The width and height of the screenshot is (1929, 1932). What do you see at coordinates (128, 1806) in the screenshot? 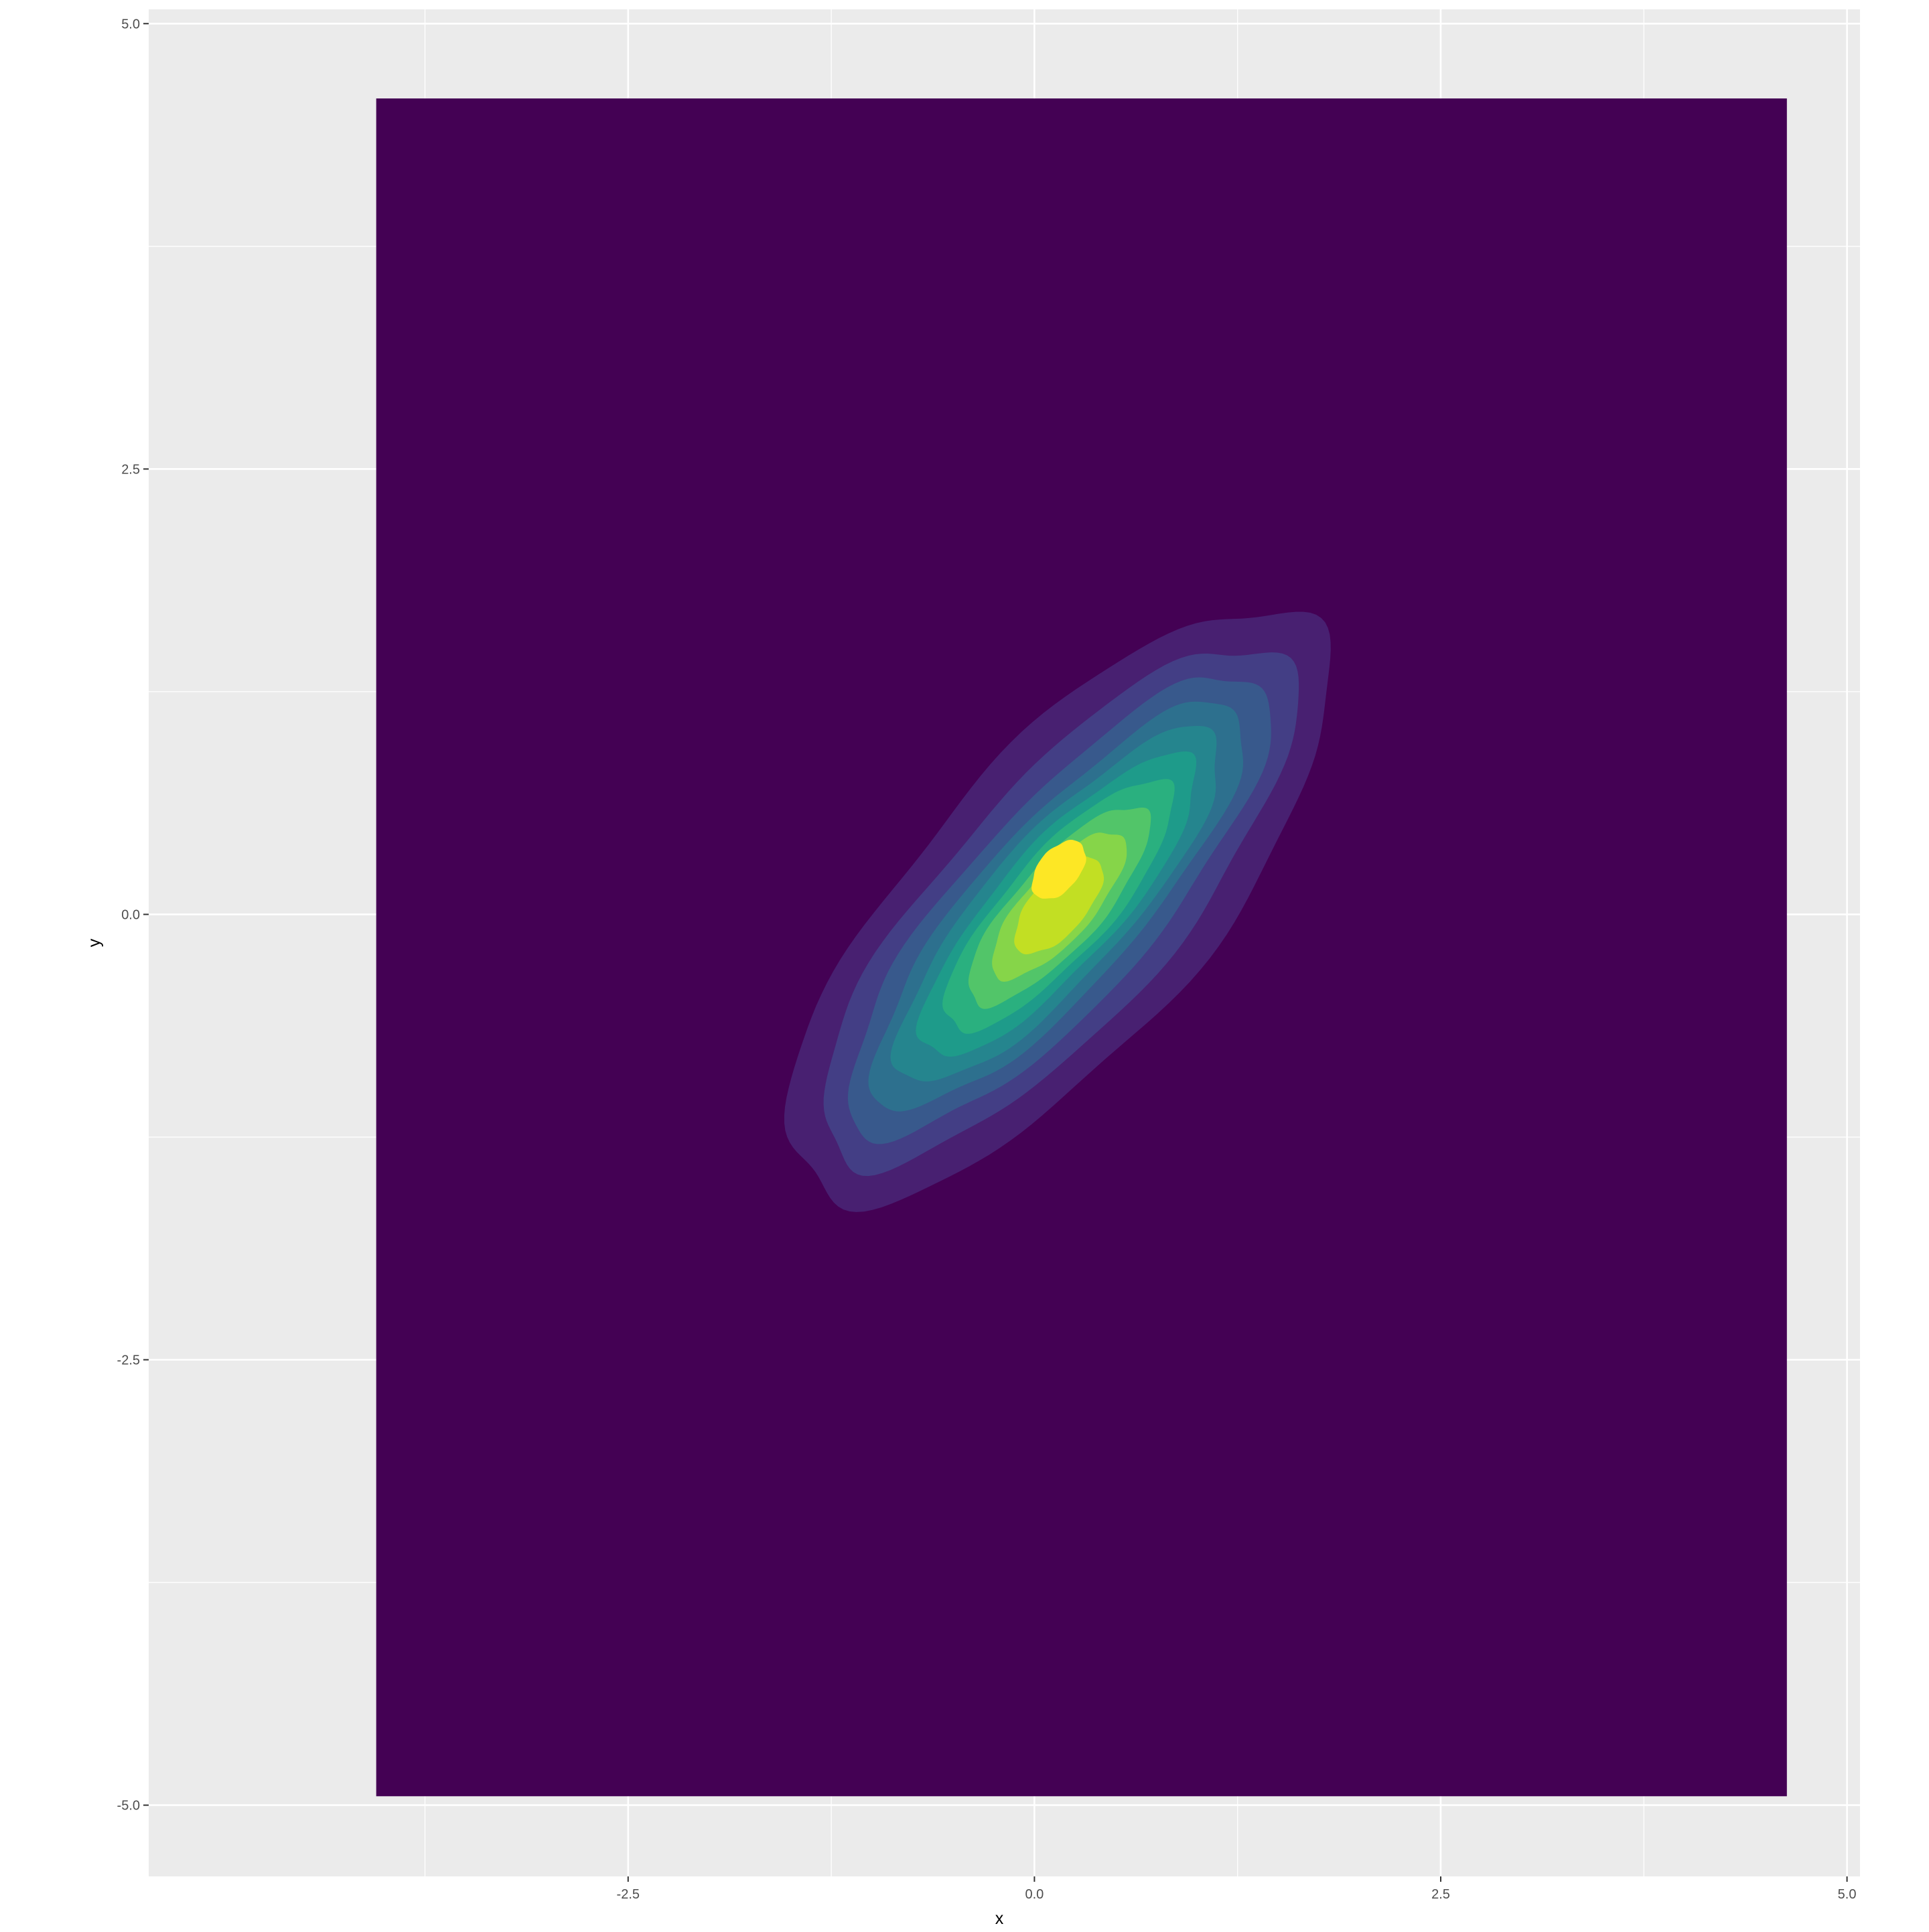
I see `y-tick-label: -5.0` at bounding box center [128, 1806].